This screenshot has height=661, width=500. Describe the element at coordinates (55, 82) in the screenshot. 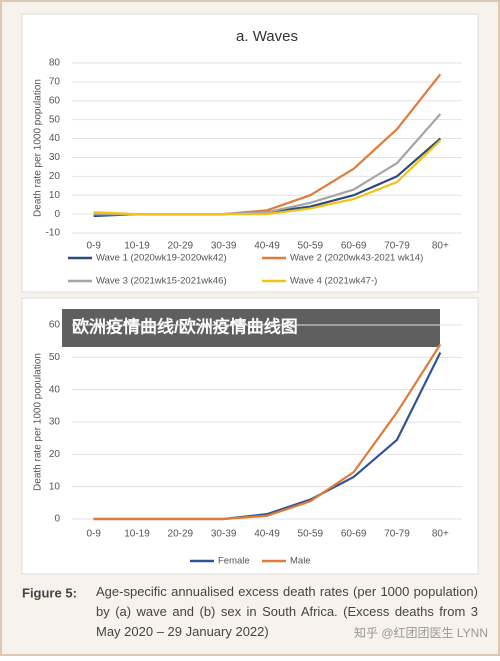

I see `y-tick-label: 70` at that location.